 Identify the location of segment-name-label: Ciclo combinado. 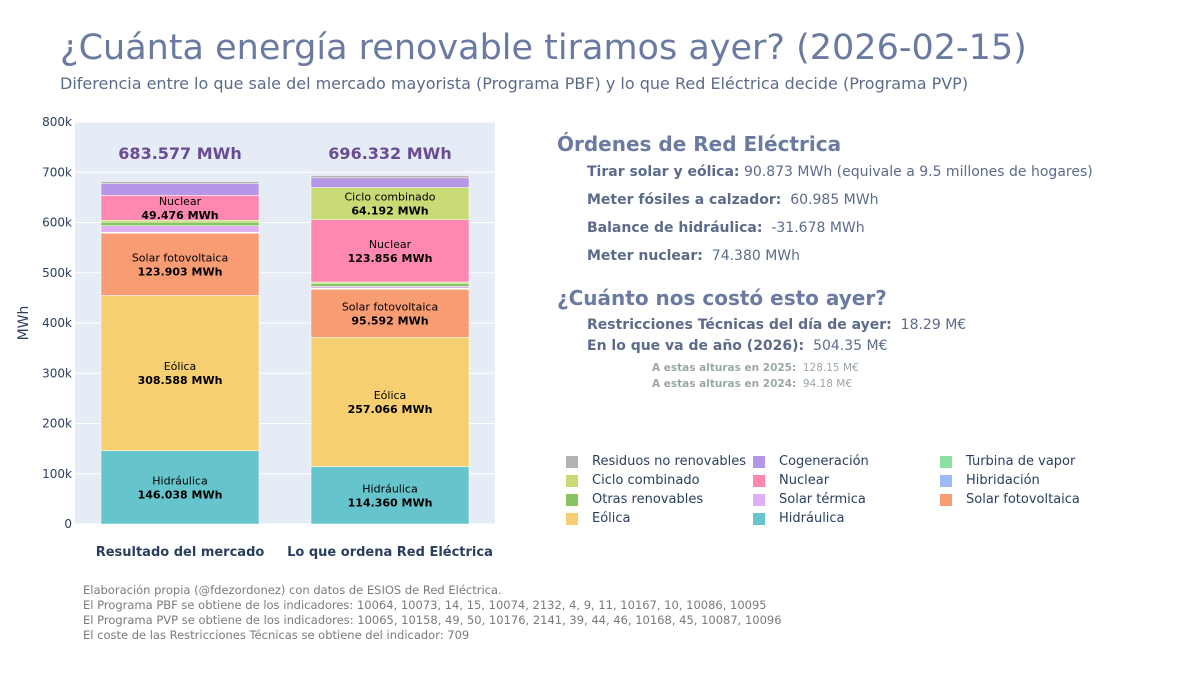
(389, 197).